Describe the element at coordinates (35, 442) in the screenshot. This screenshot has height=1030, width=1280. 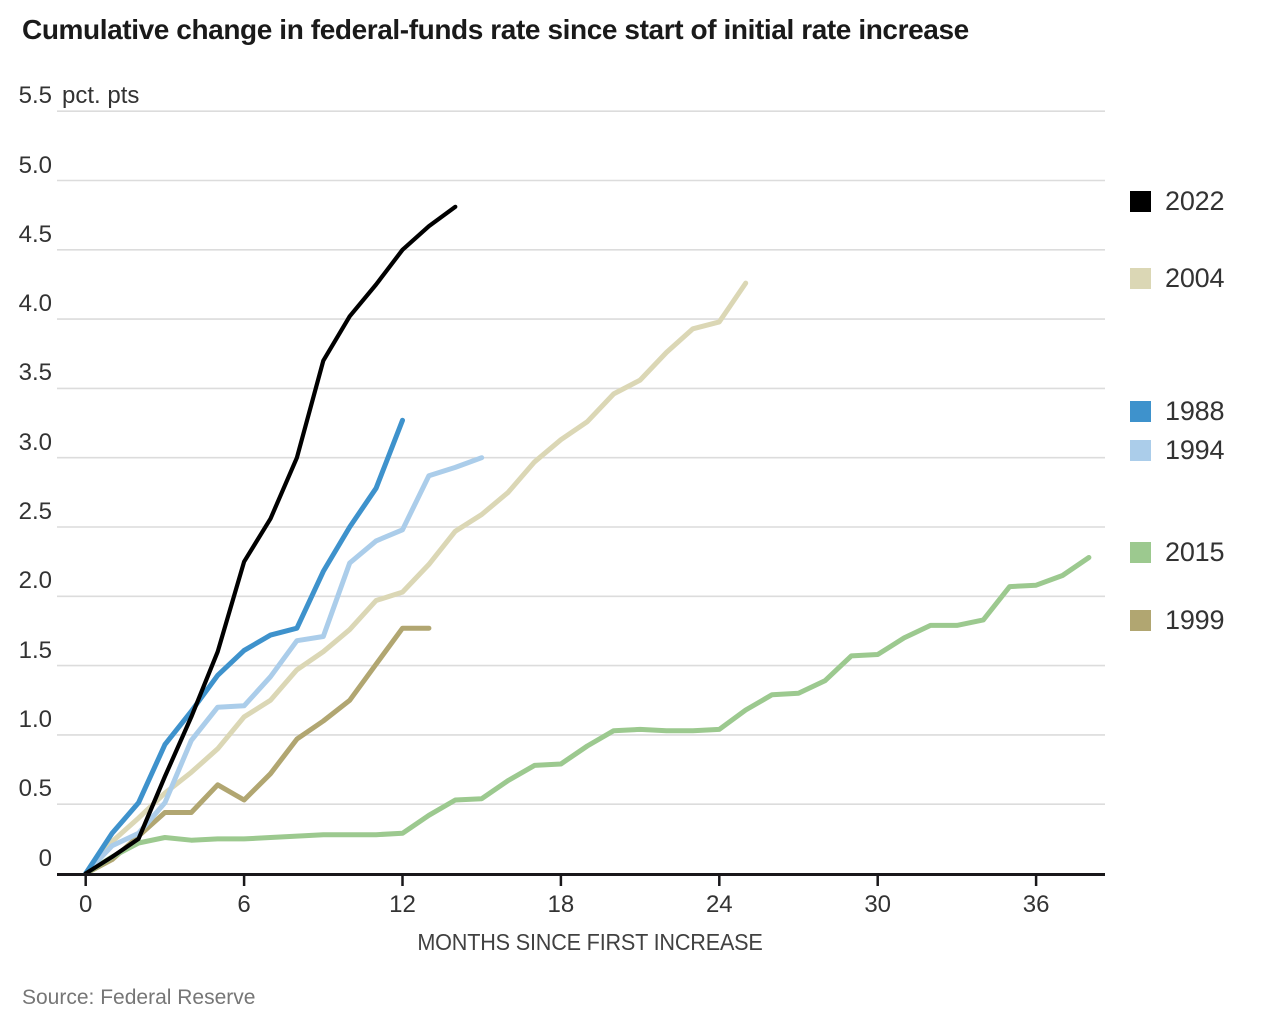
I see `y-tick-label: 3.0` at that location.